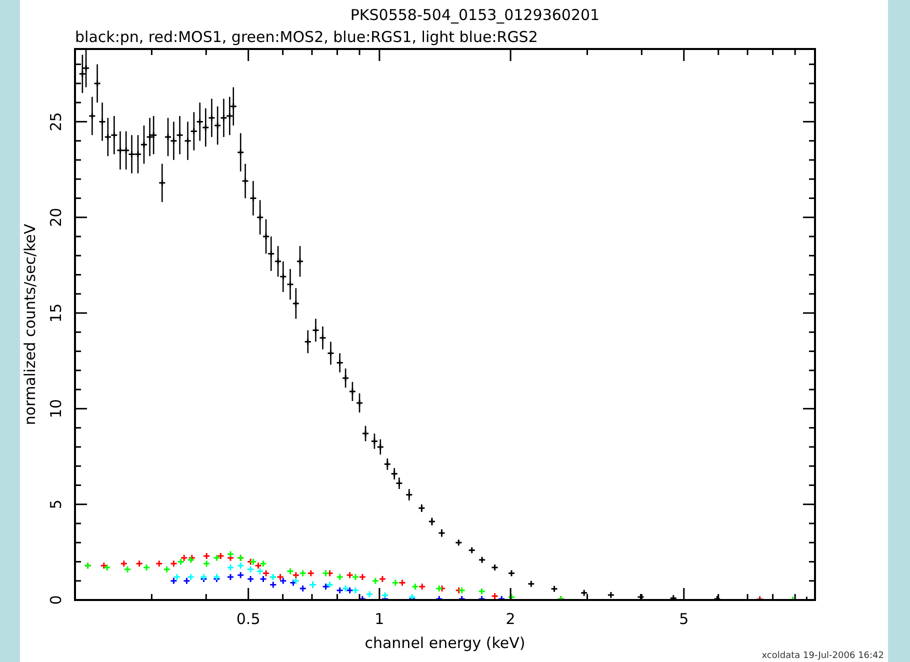 The image size is (910, 662). Describe the element at coordinates (56, 600) in the screenshot. I see `y-tick-label: 0` at that location.